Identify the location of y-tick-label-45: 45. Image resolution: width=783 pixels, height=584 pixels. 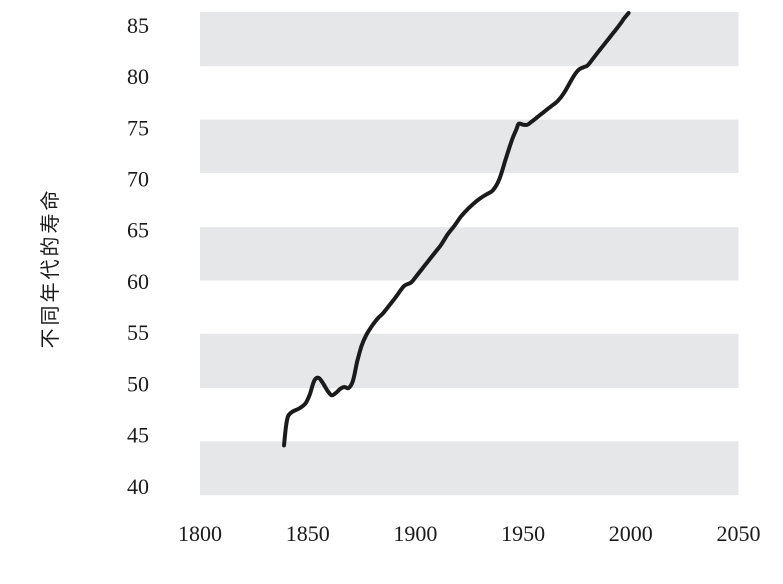
(138, 435).